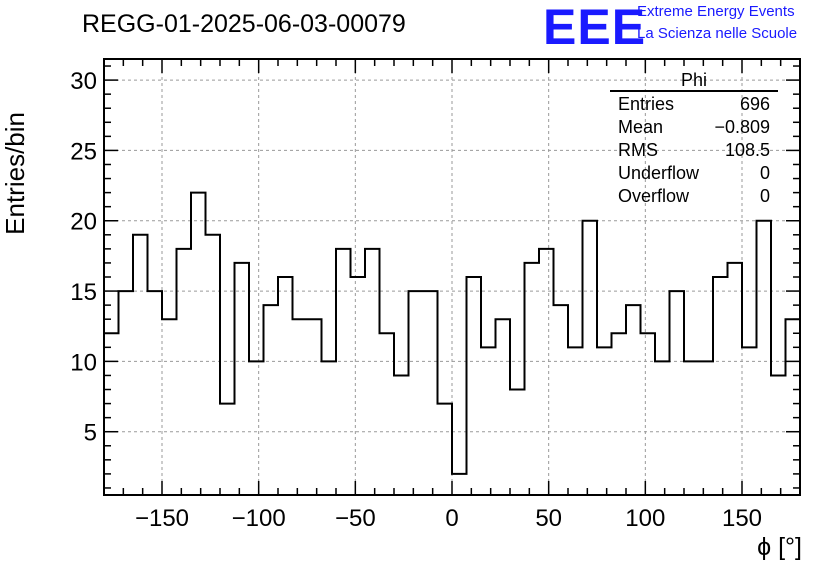 Image resolution: width=836 pixels, height=572 pixels. I want to click on stats-label: RMS, so click(638, 150).